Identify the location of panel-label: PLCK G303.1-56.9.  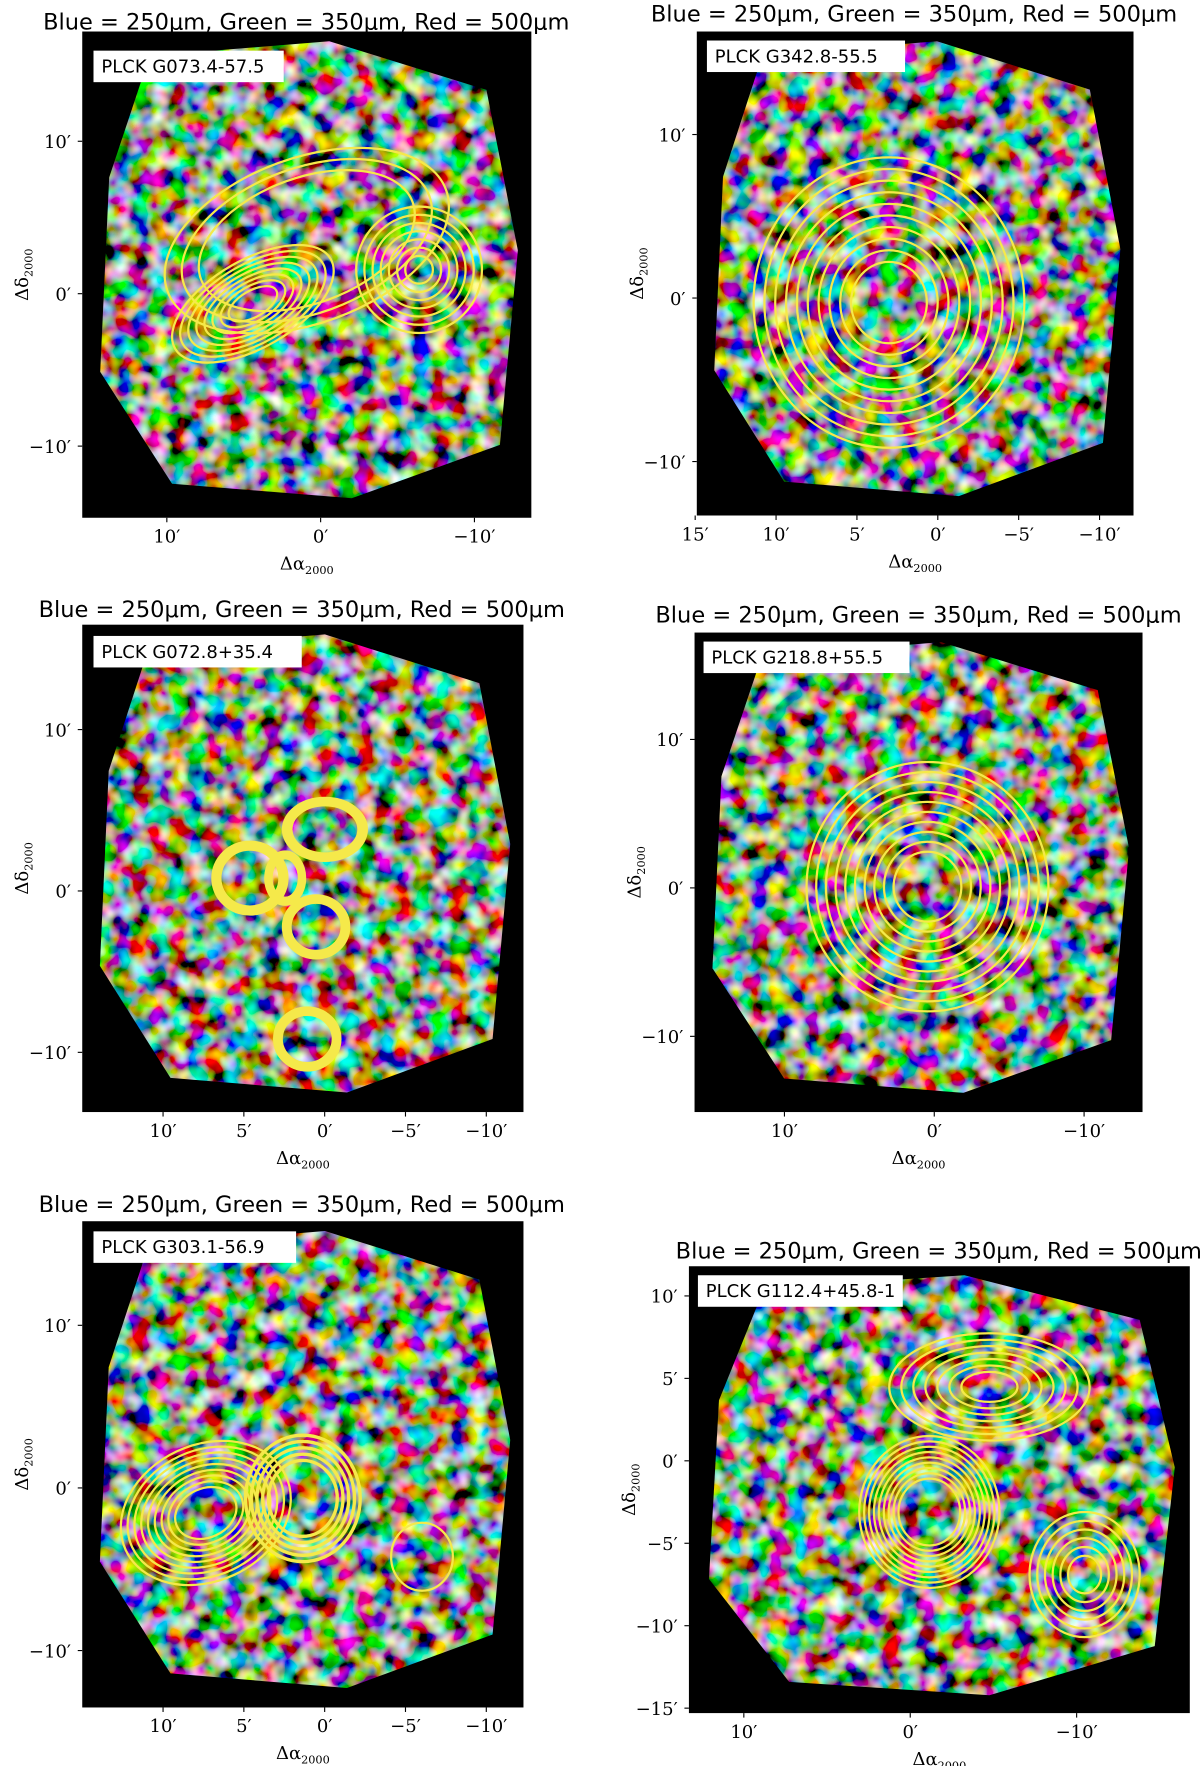
(182, 1247).